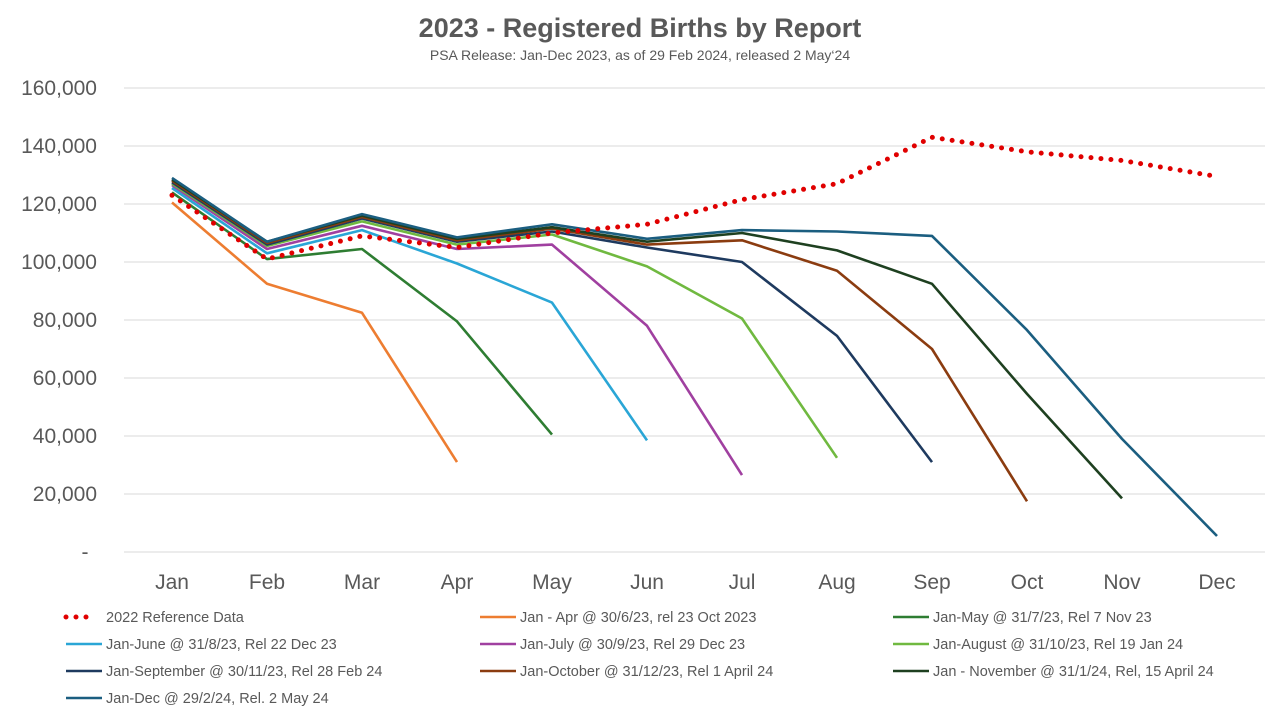 This screenshot has width=1280, height=720. What do you see at coordinates (267, 582) in the screenshot?
I see `x-tick-label: Feb` at bounding box center [267, 582].